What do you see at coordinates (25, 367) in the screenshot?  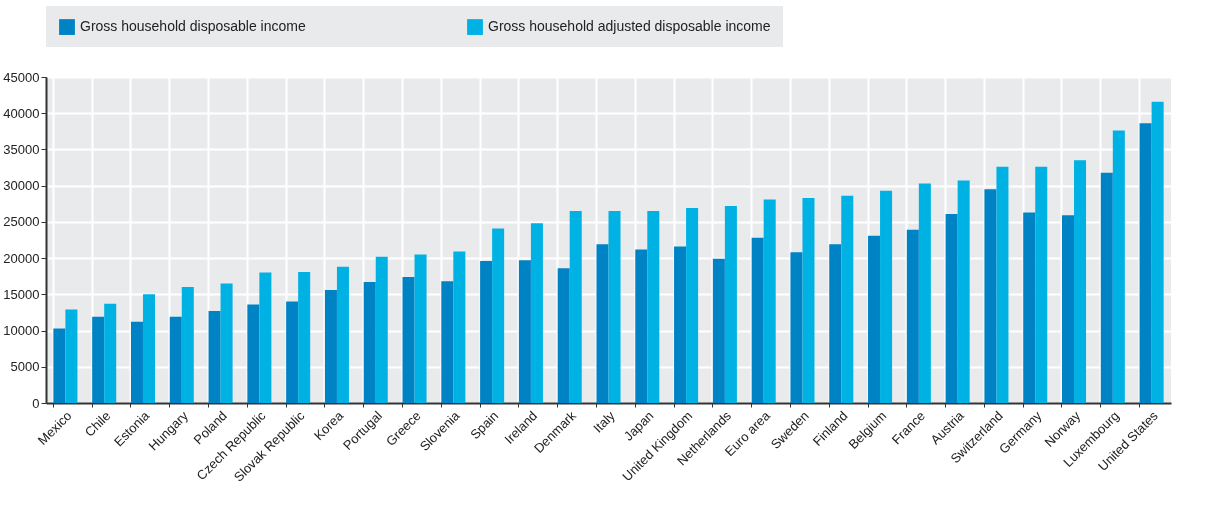 I see `y-tick-label: 5000` at bounding box center [25, 367].